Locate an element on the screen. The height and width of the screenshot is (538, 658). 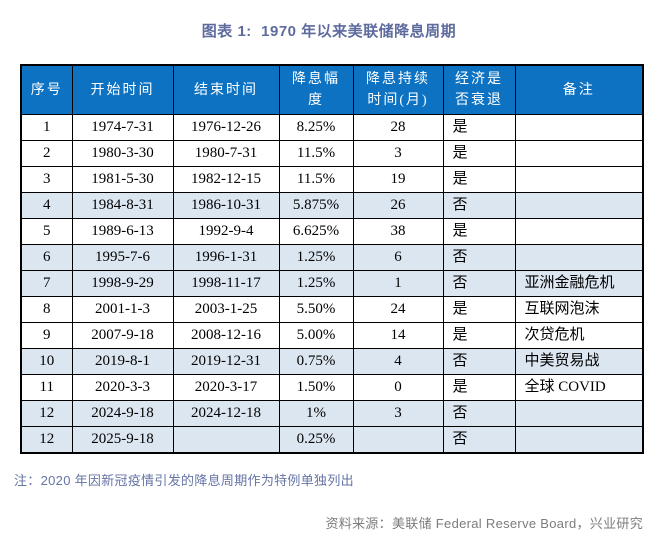
cell-seq: 5 is located at coordinates (46, 231).